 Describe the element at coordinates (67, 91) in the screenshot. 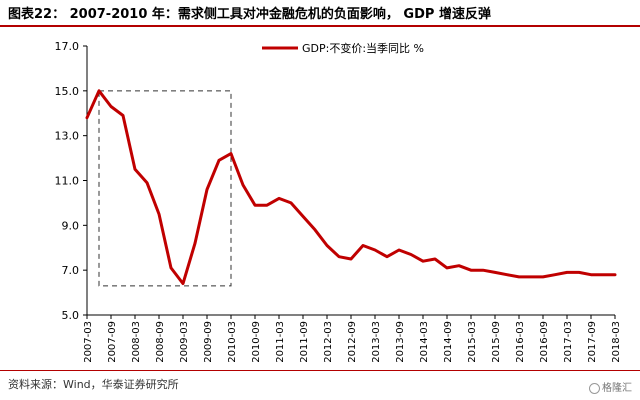

I see `y-tick-label: 15.0` at that location.